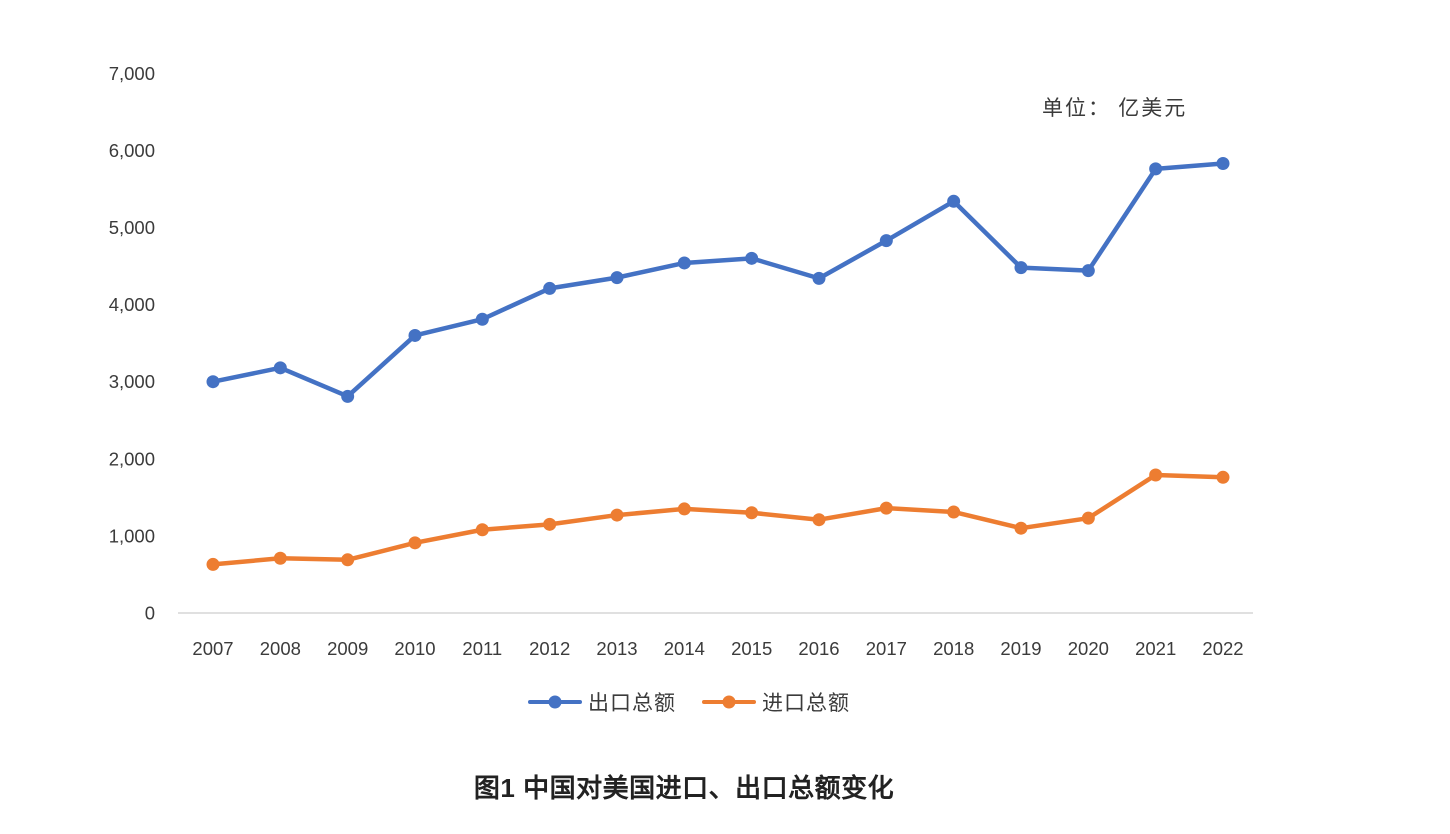  Describe the element at coordinates (280, 648) in the screenshot. I see `x-axis-tick-label: 2008` at that location.